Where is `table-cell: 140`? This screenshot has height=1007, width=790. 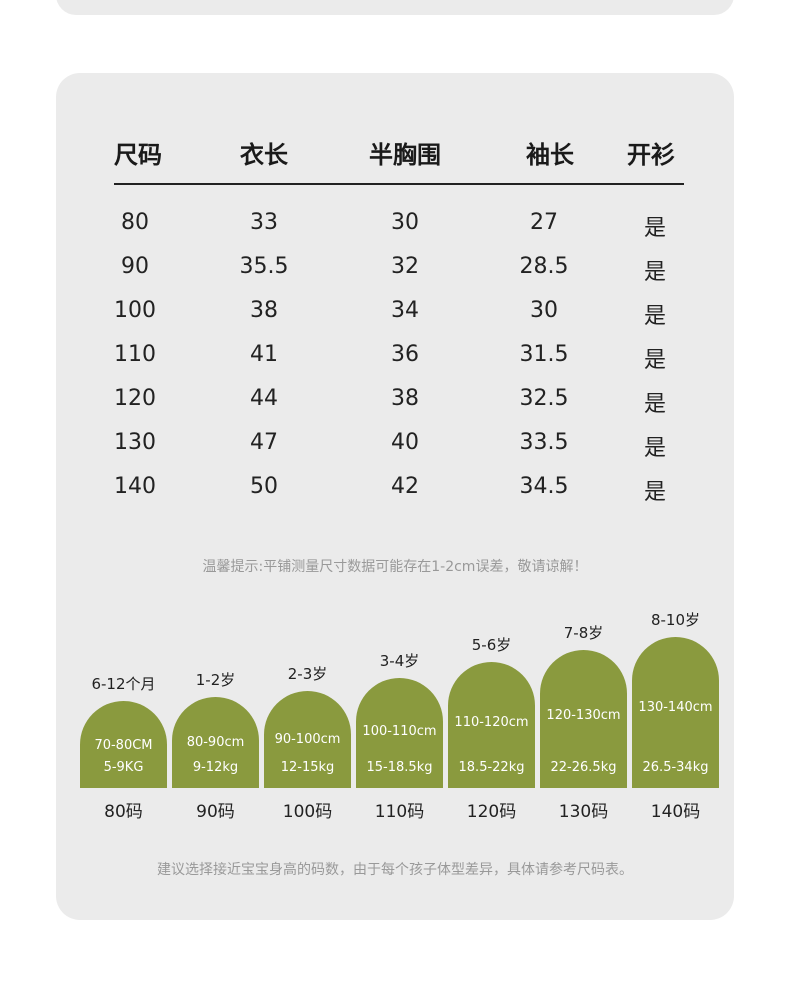 table-cell: 140 is located at coordinates (135, 486).